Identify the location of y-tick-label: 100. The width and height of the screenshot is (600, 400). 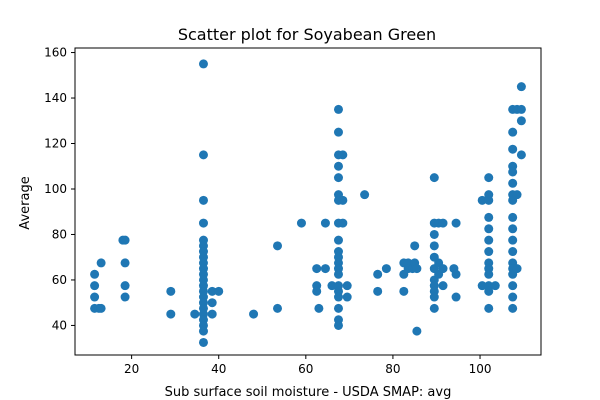
(55, 189).